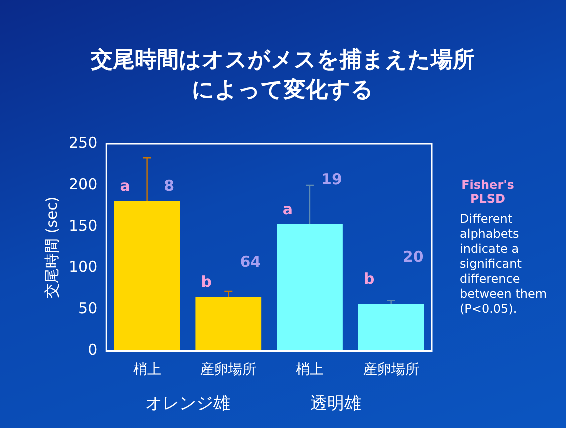 This screenshot has width=566, height=428. What do you see at coordinates (83, 267) in the screenshot?
I see `y-tick-label: 100` at bounding box center [83, 267].